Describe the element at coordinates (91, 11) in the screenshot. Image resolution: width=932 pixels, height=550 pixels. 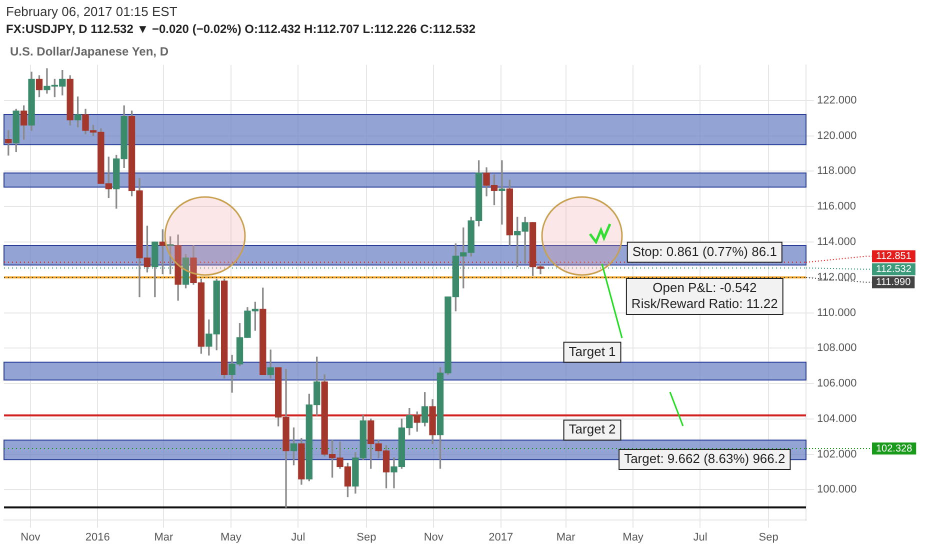
I see `chart-title: February 06, 2017 01:15 EST` at that location.